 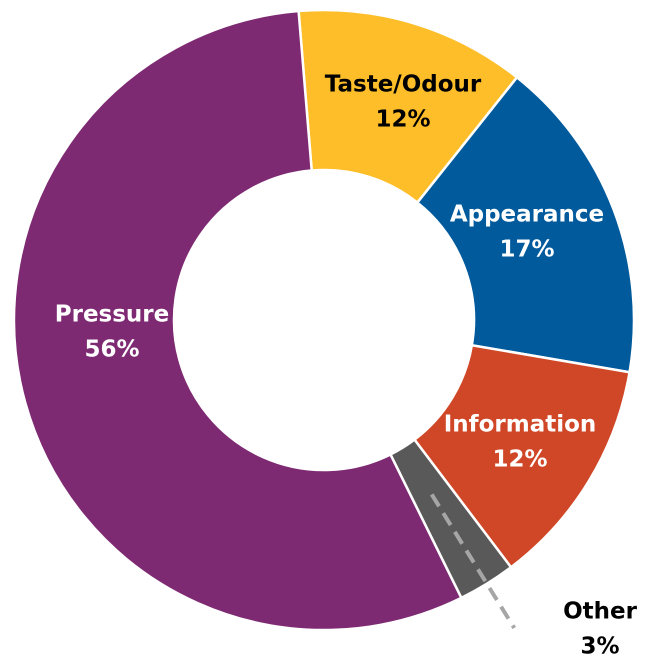 What do you see at coordinates (526, 250) in the screenshot?
I see `slice-value-label: 17%` at bounding box center [526, 250].